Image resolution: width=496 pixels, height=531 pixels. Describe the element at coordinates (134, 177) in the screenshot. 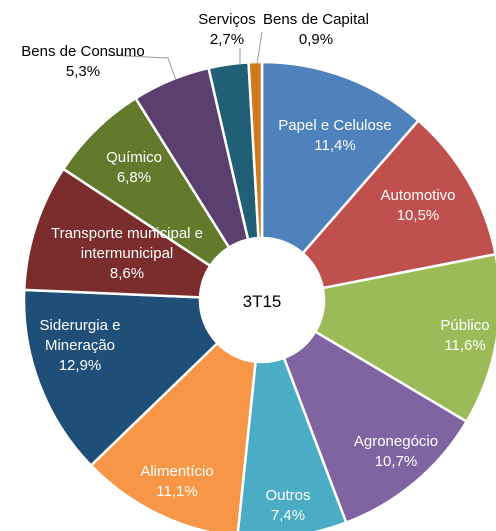

I see `value-label: 6,8%` at that location.